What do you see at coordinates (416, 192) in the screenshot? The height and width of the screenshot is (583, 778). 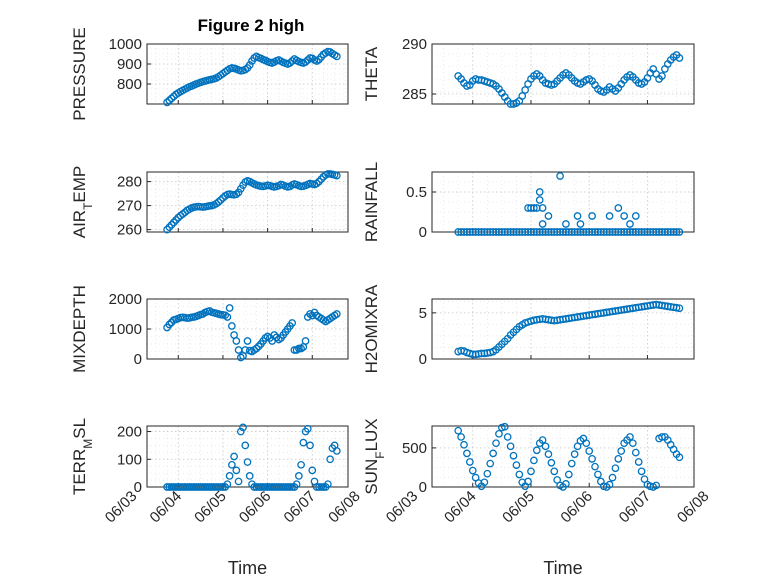 I see `y-tick-label: 0.5` at bounding box center [416, 192].